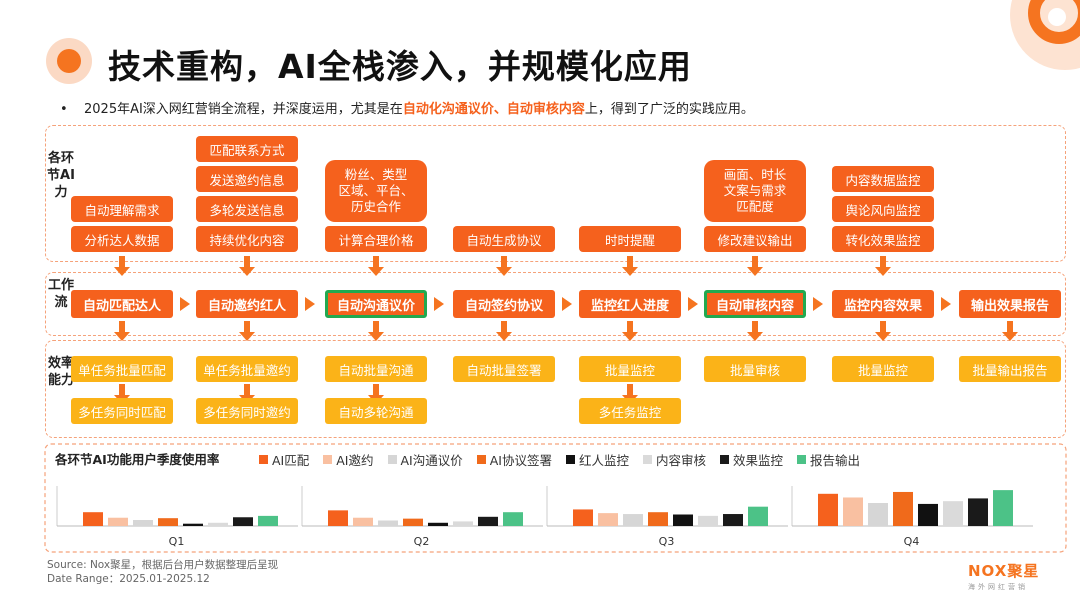  I want to click on legend-label: AI沟通议价, so click(431, 460).